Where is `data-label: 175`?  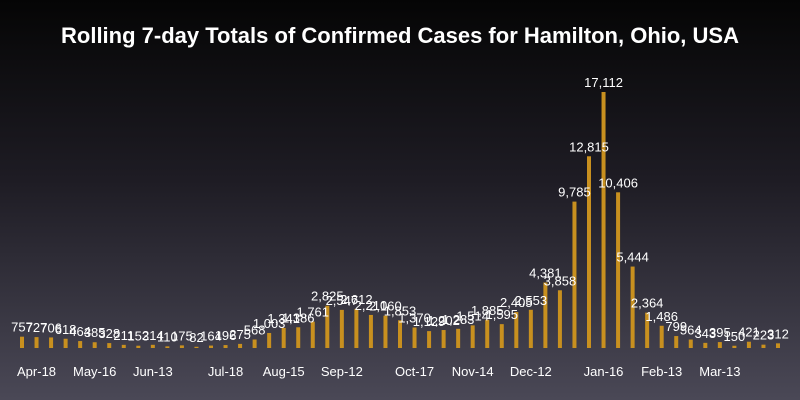 data-label: 175 is located at coordinates (182, 335).